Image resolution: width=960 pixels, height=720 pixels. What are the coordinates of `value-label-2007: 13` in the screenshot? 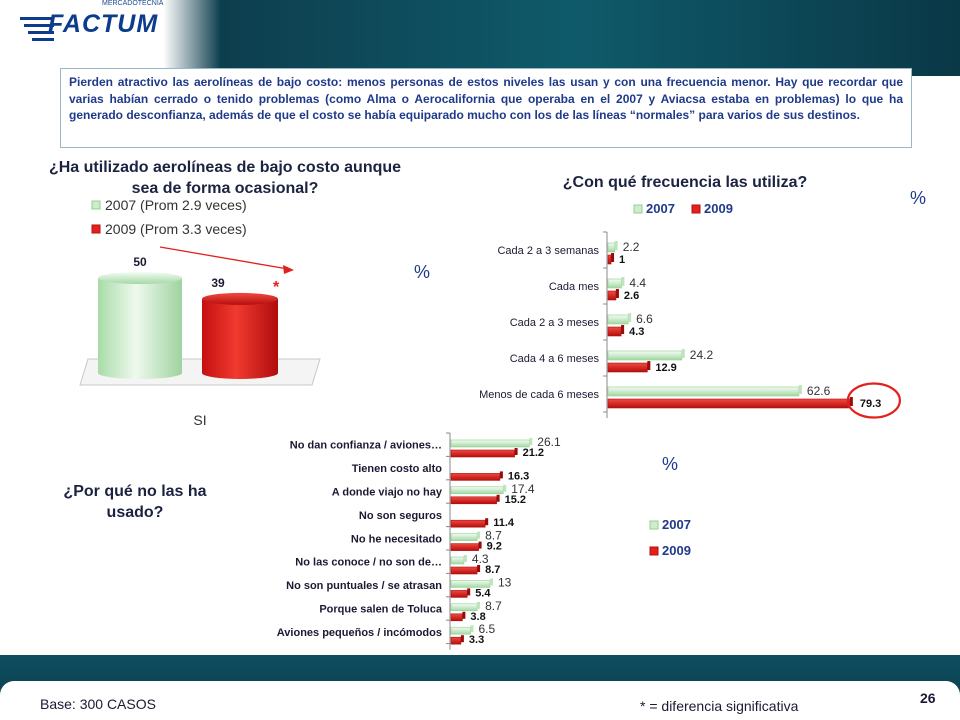 It's located at (505, 582).